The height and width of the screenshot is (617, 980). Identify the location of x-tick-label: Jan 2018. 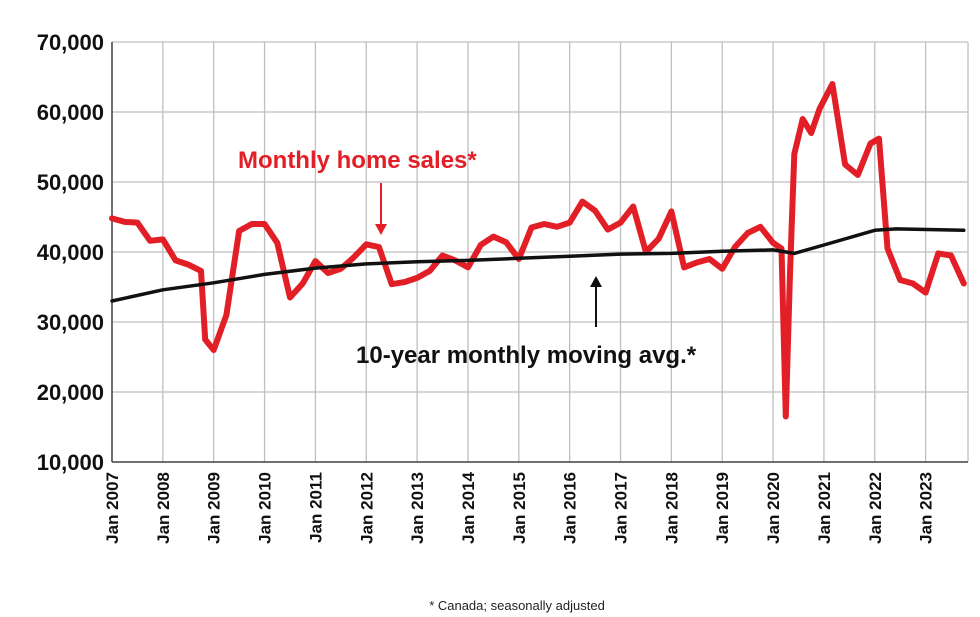
(671, 508).